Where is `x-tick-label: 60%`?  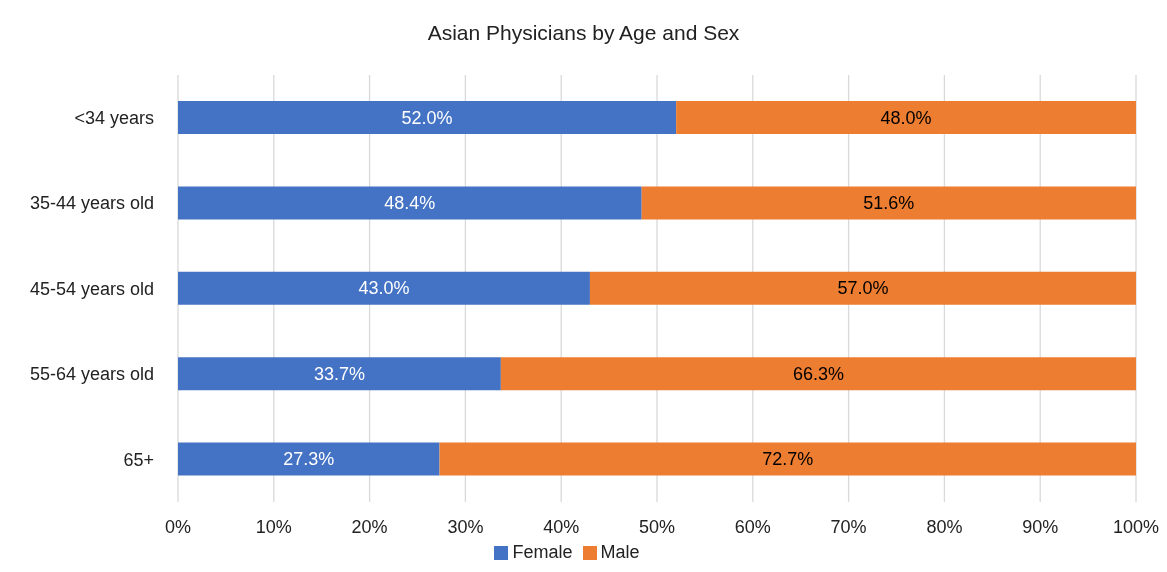
x-tick-label: 60% is located at coordinates (752, 526).